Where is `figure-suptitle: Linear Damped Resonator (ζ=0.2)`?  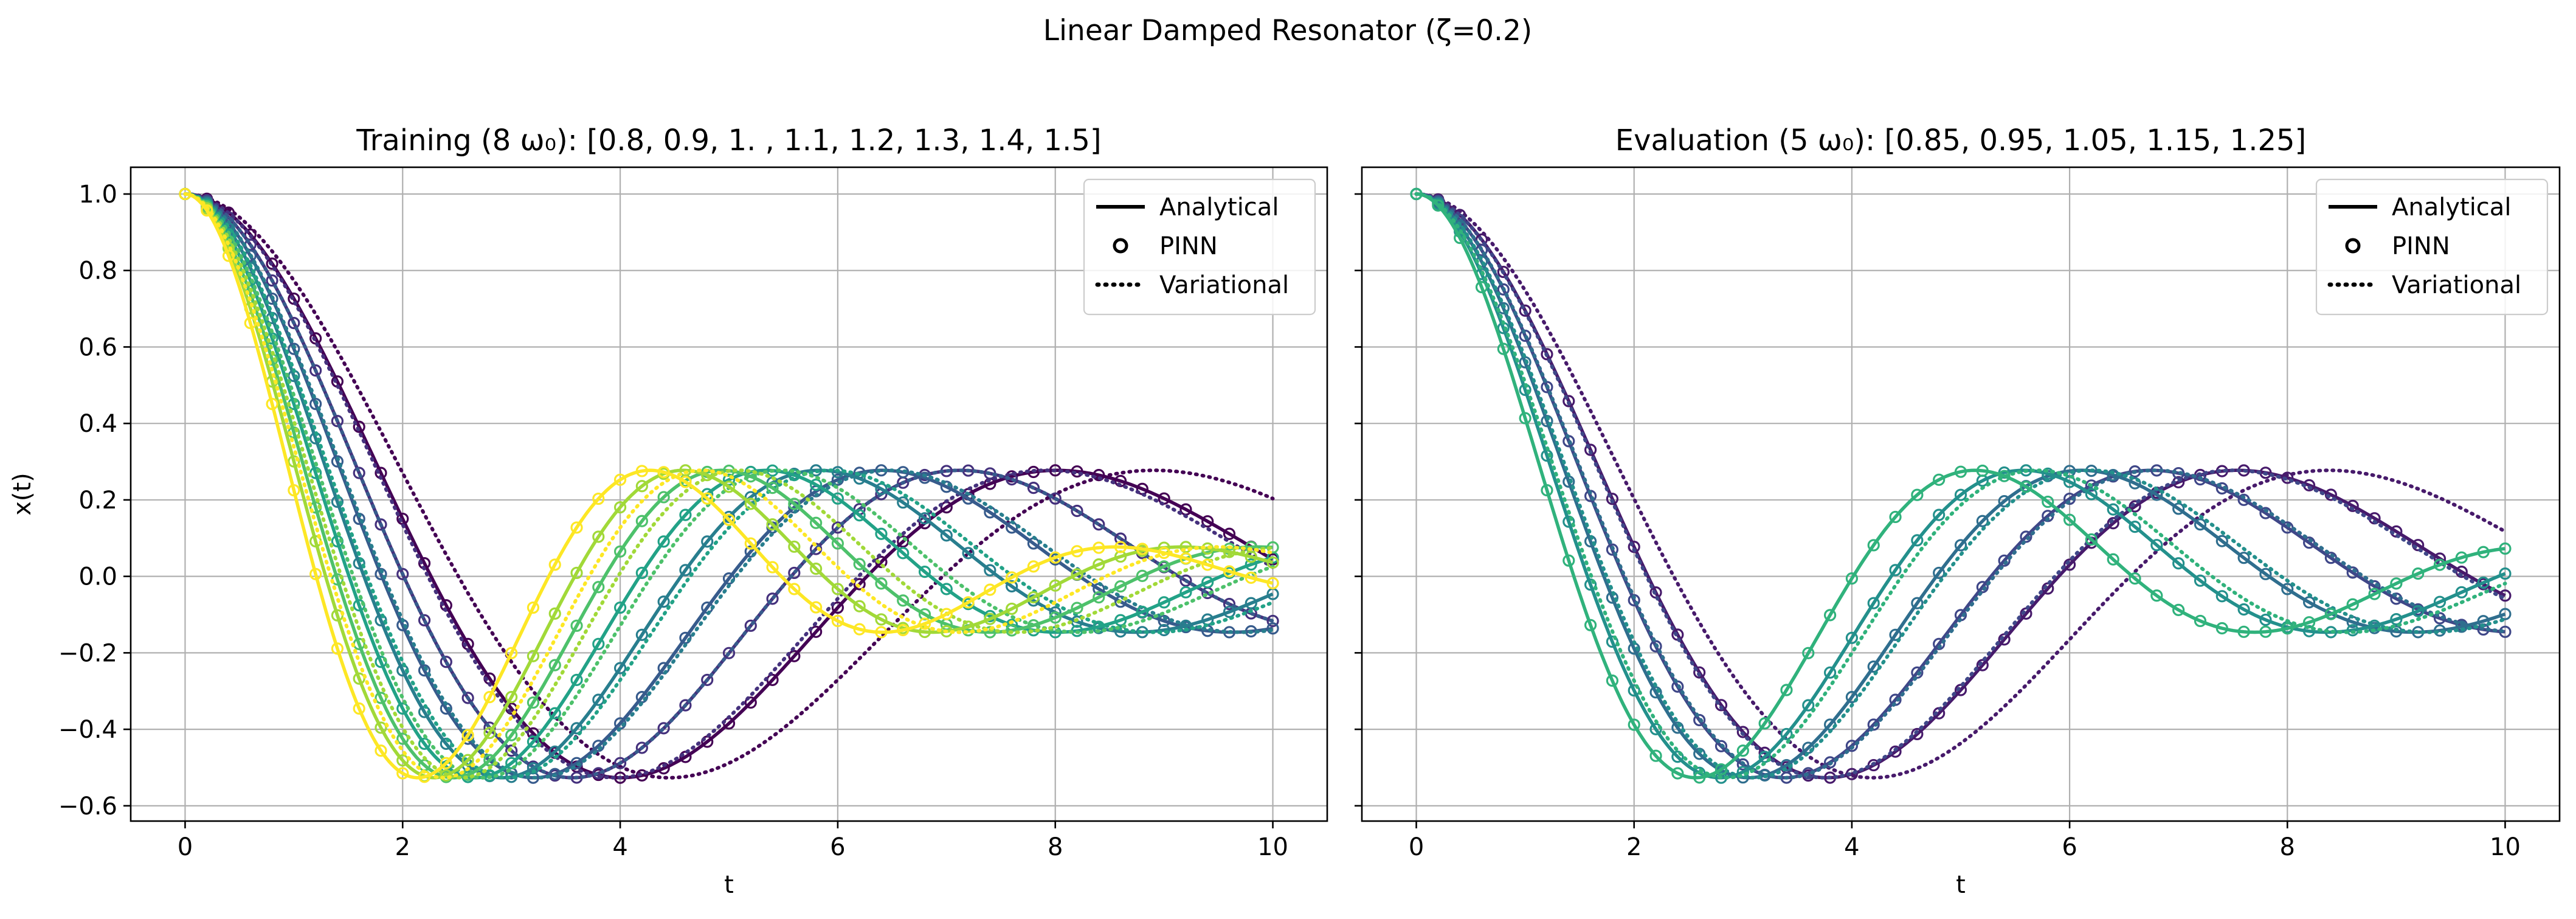
figure-suptitle: Linear Damped Resonator (ζ=0.2) is located at coordinates (1288, 30).